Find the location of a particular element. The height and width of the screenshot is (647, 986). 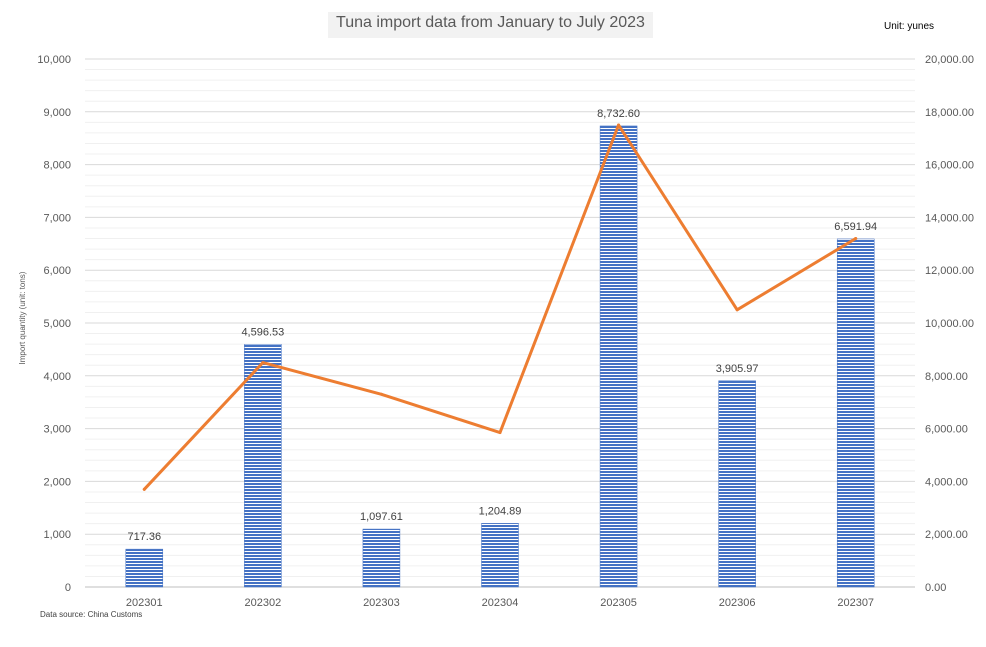

right-tick-label: 14,000.00 is located at coordinates (949, 218).